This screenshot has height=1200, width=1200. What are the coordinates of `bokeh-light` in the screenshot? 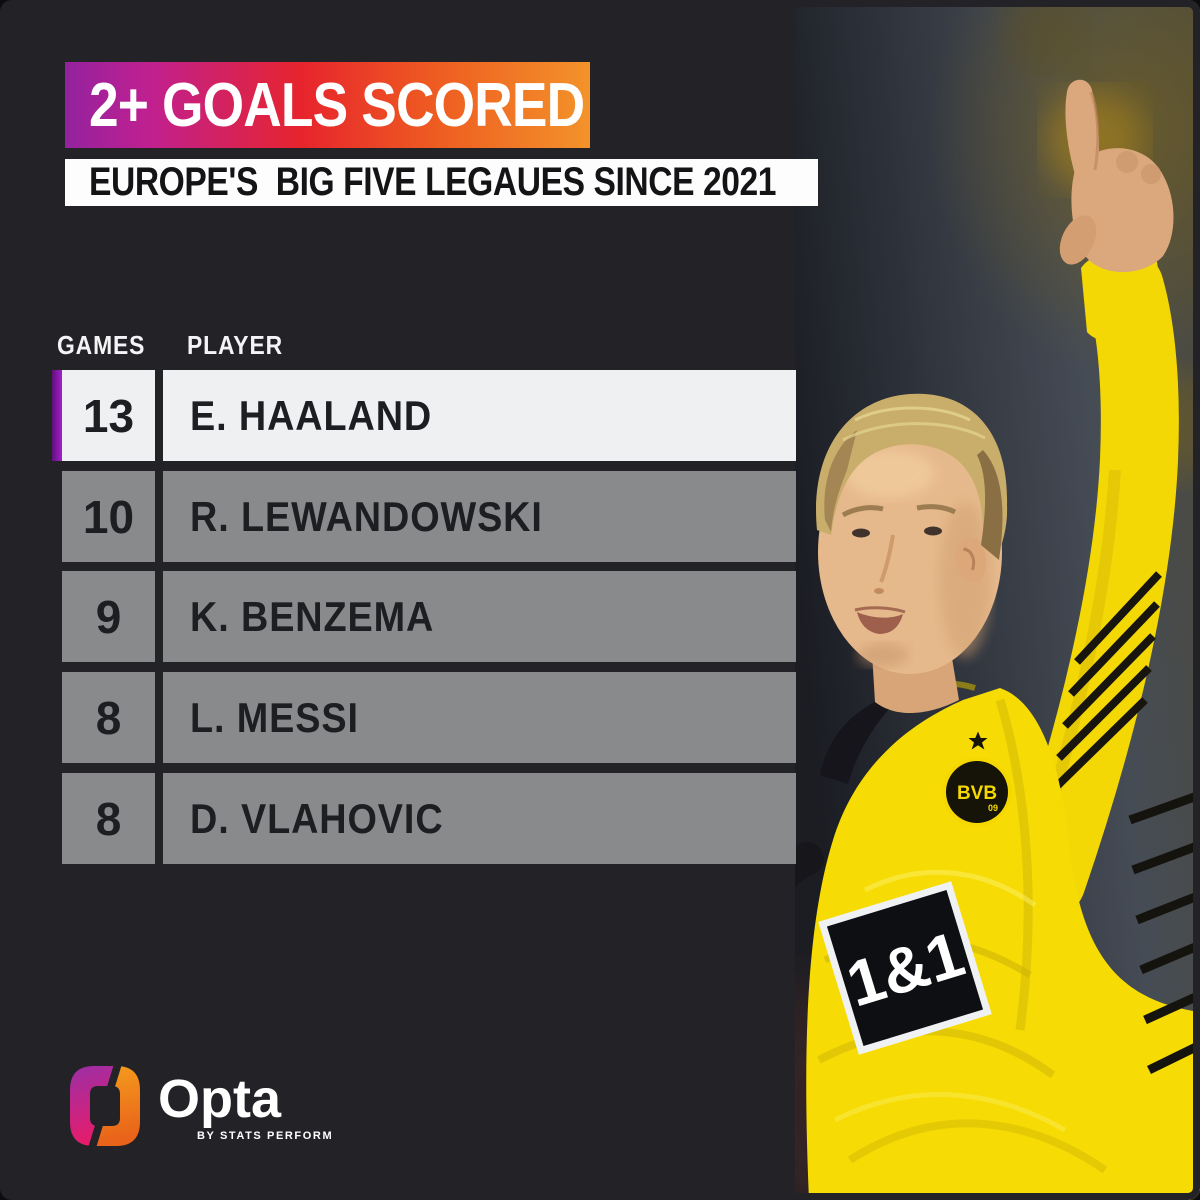 It's located at (1045, 35).